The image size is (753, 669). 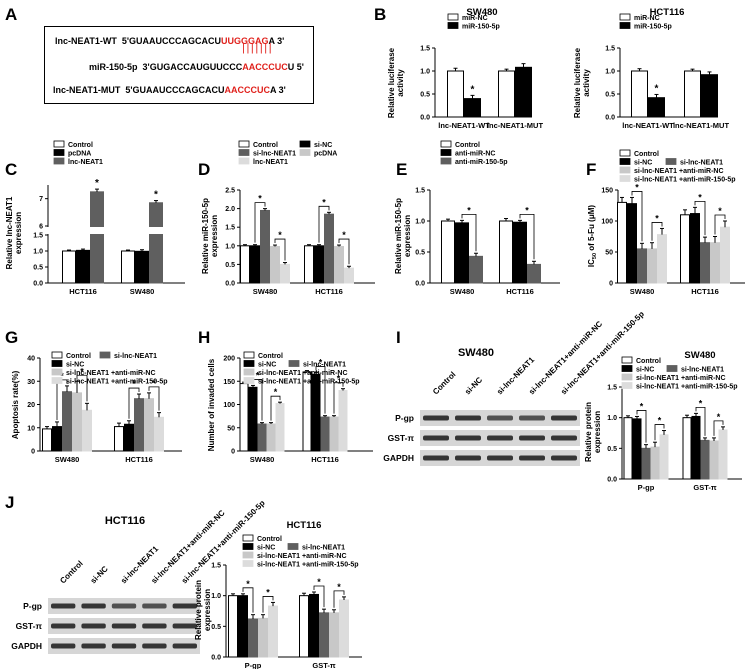 I want to click on legend-label: lnc-NEAT1, so click(x=85, y=162).